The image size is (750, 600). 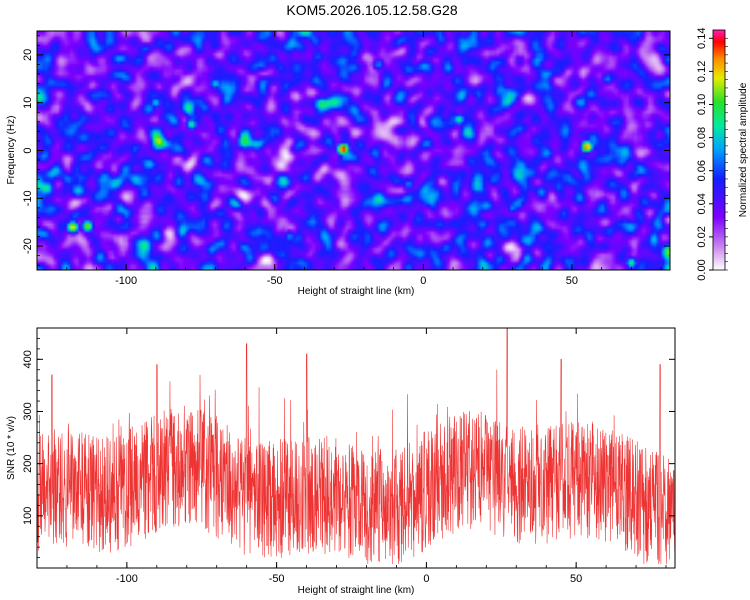 I want to click on colorbar-tick-label: 0.14, so click(x=702, y=38).